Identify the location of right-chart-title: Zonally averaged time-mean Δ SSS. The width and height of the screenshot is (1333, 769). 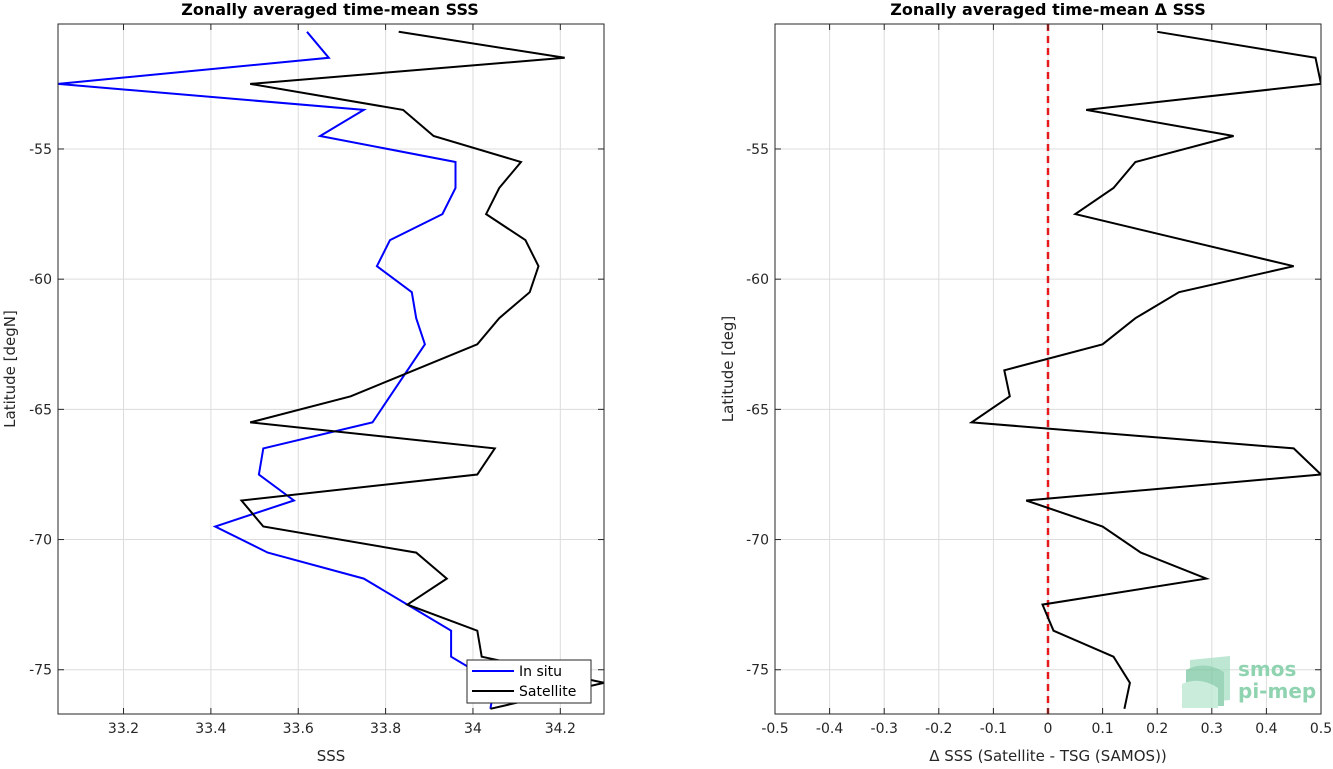
(1048, 9).